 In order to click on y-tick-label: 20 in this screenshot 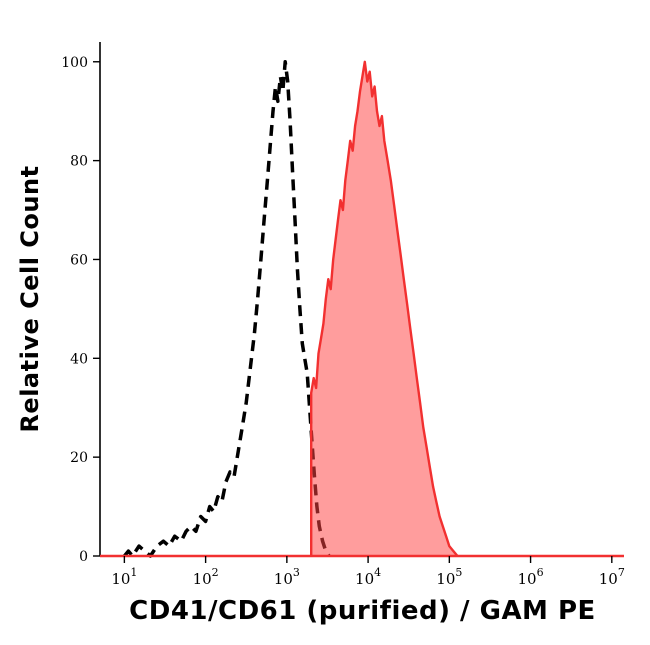, I will do `click(79, 458)`.